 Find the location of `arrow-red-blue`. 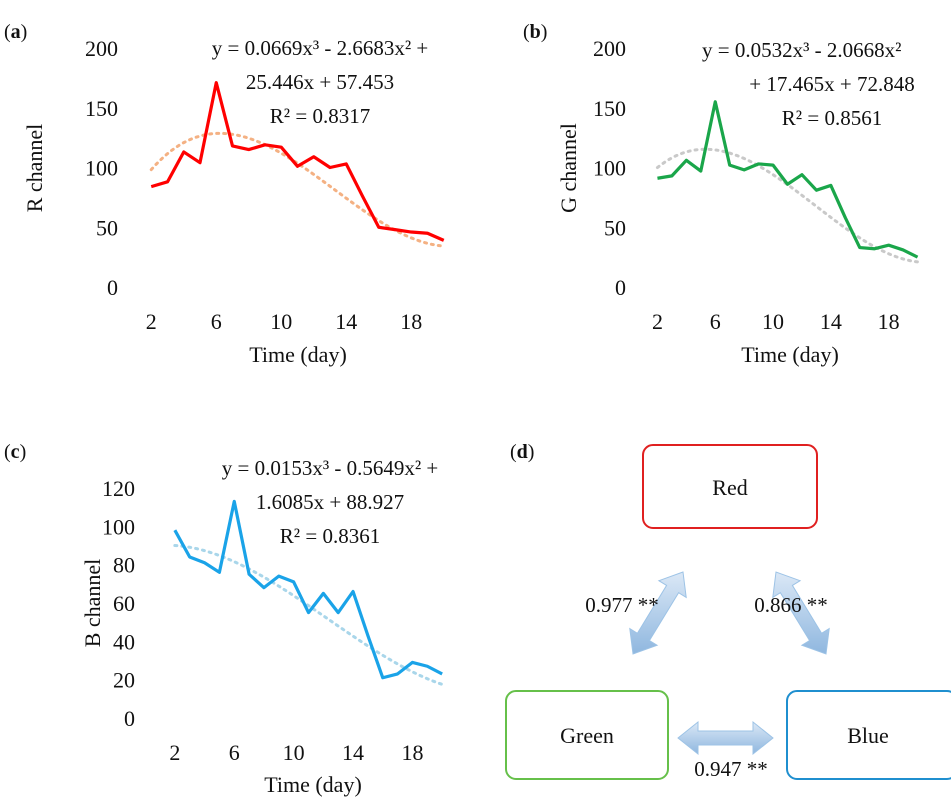

arrow-red-blue is located at coordinates (801, 613).